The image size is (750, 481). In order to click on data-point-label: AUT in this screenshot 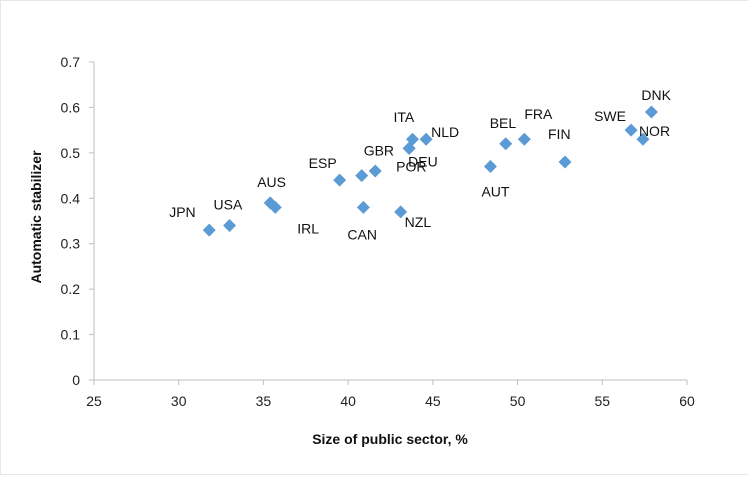, I will do `click(495, 191)`.